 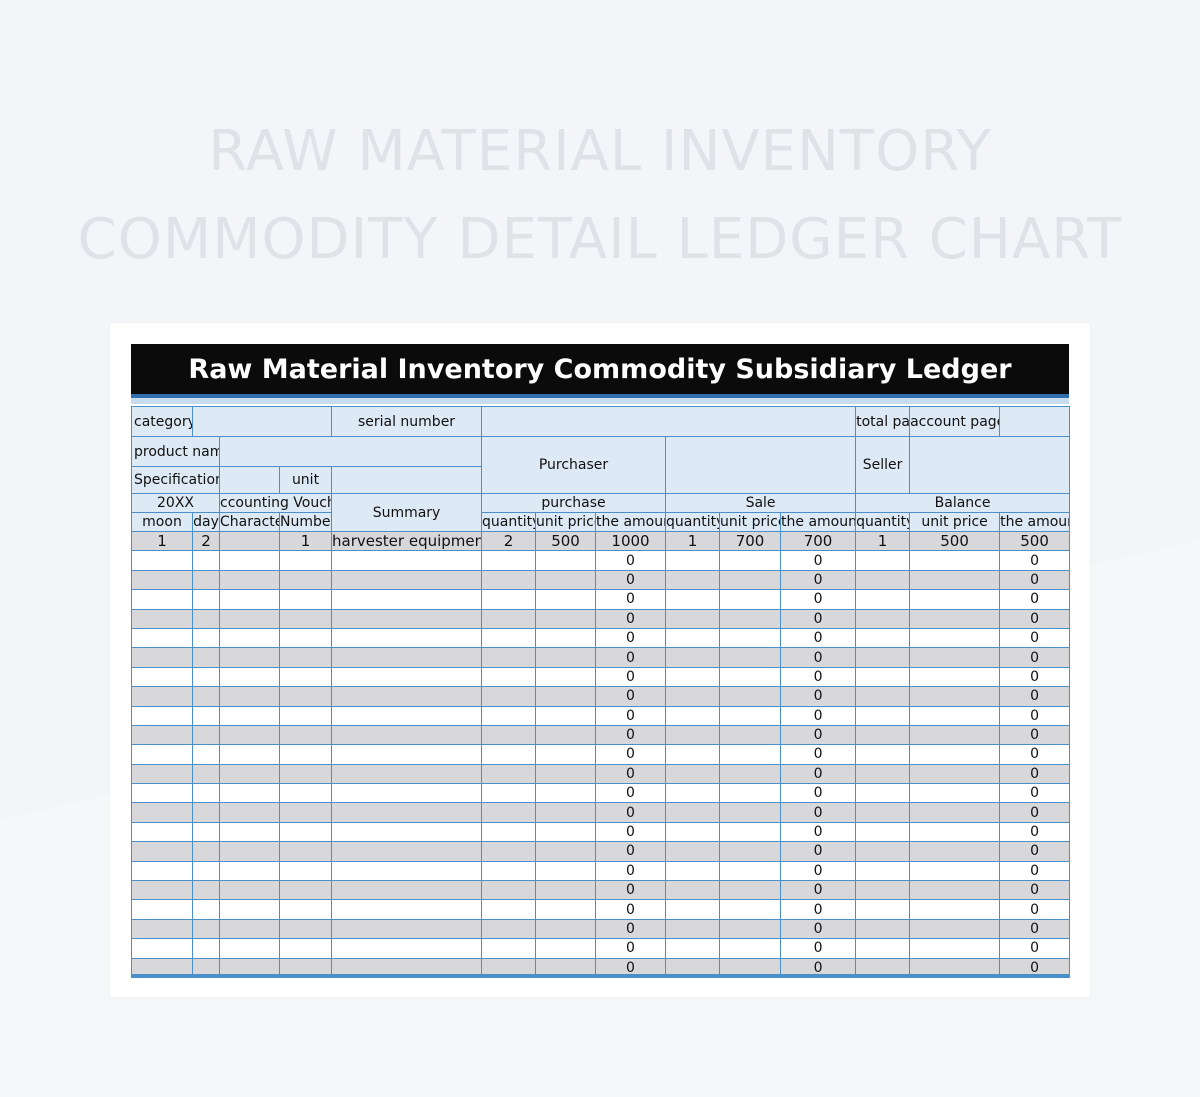 I want to click on day-cell: 2, so click(x=206, y=541).